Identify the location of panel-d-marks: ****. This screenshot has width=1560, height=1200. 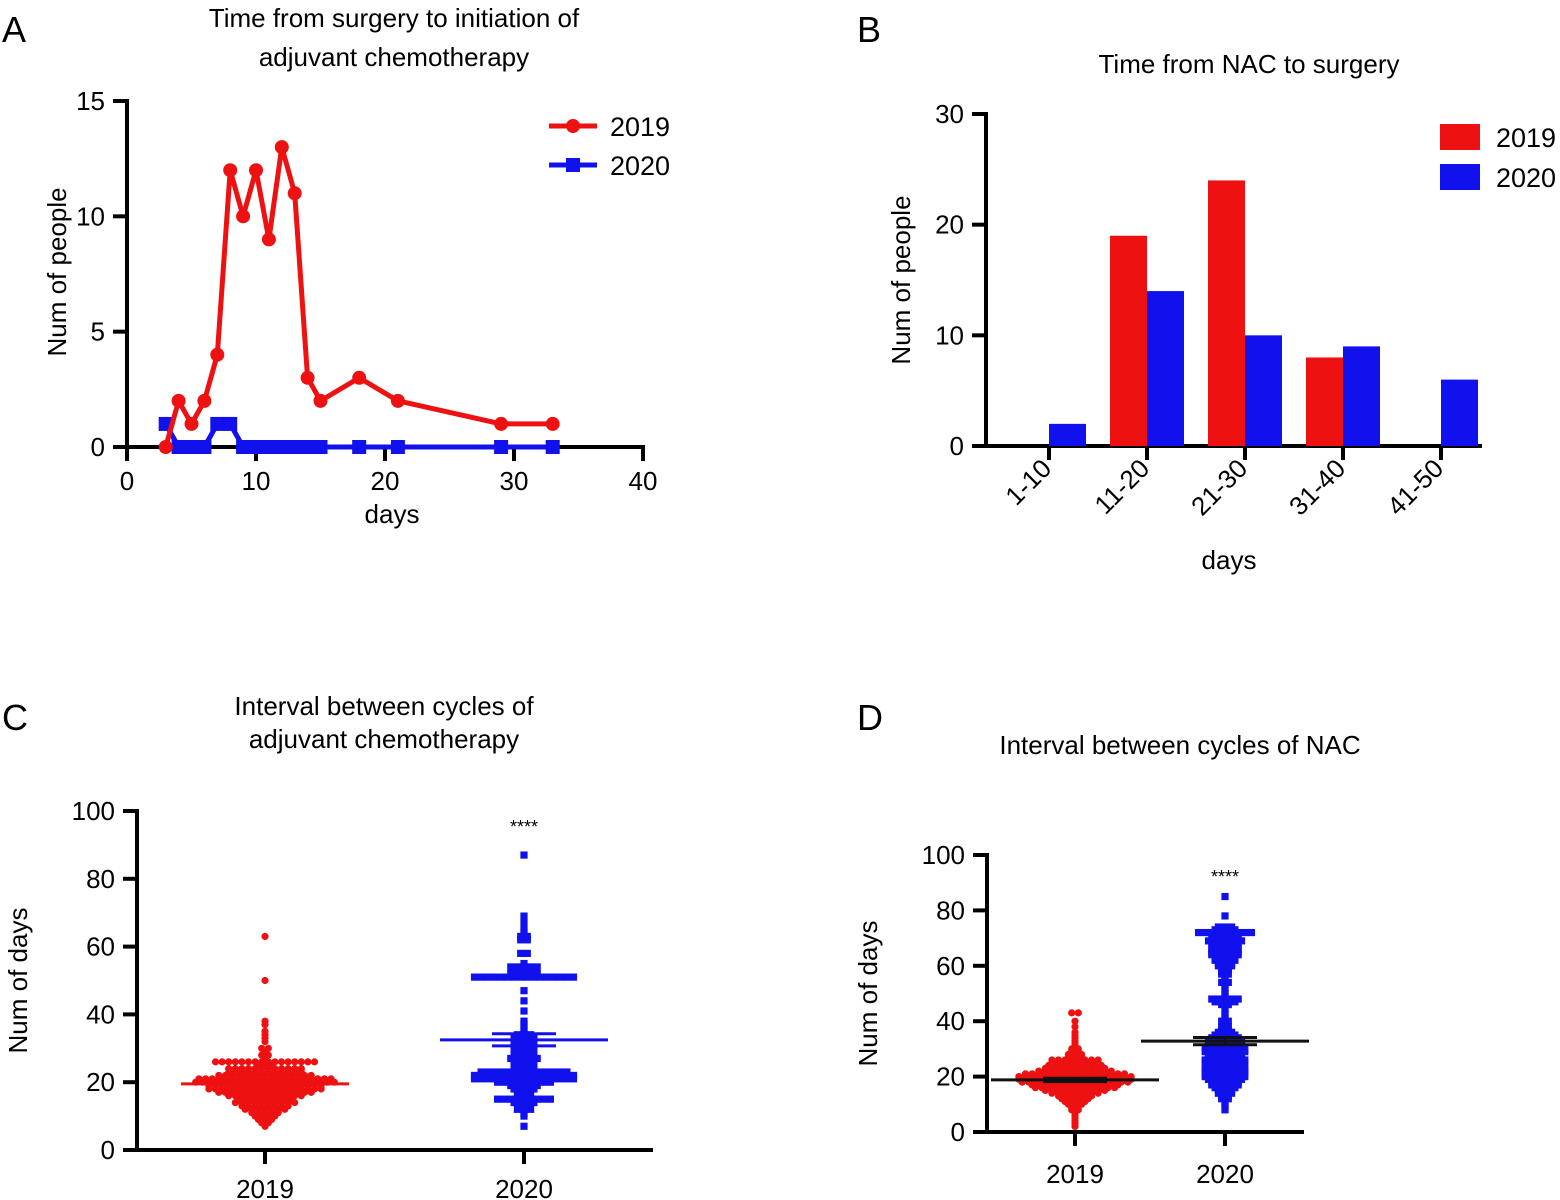
(1150, 999).